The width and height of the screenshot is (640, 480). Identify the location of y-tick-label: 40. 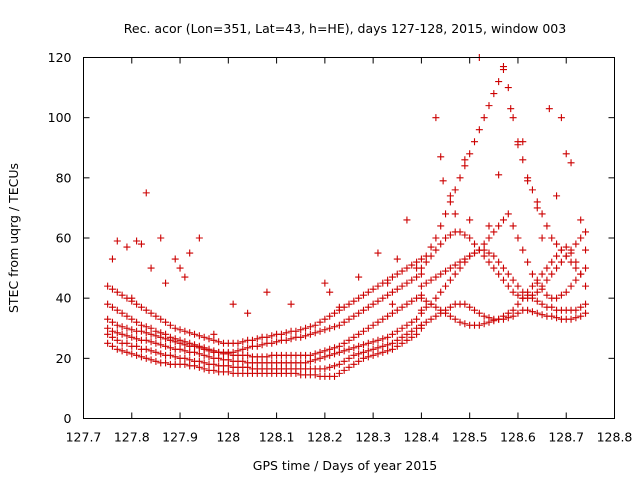
(64, 298).